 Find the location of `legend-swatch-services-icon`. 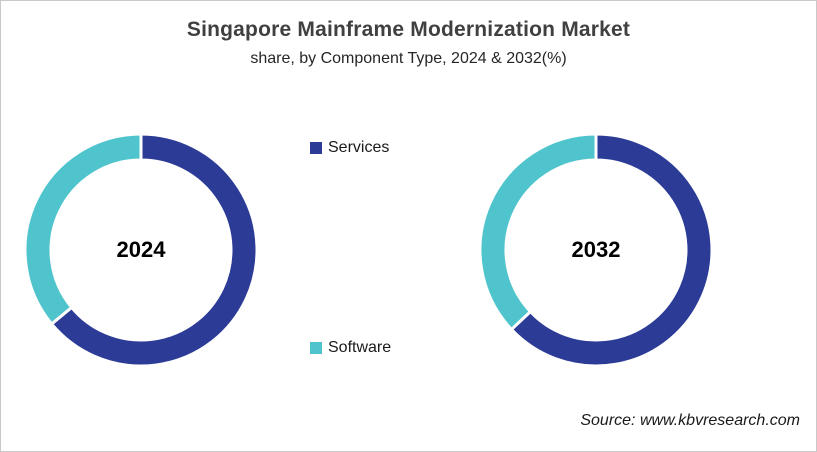

legend-swatch-services-icon is located at coordinates (316, 148).